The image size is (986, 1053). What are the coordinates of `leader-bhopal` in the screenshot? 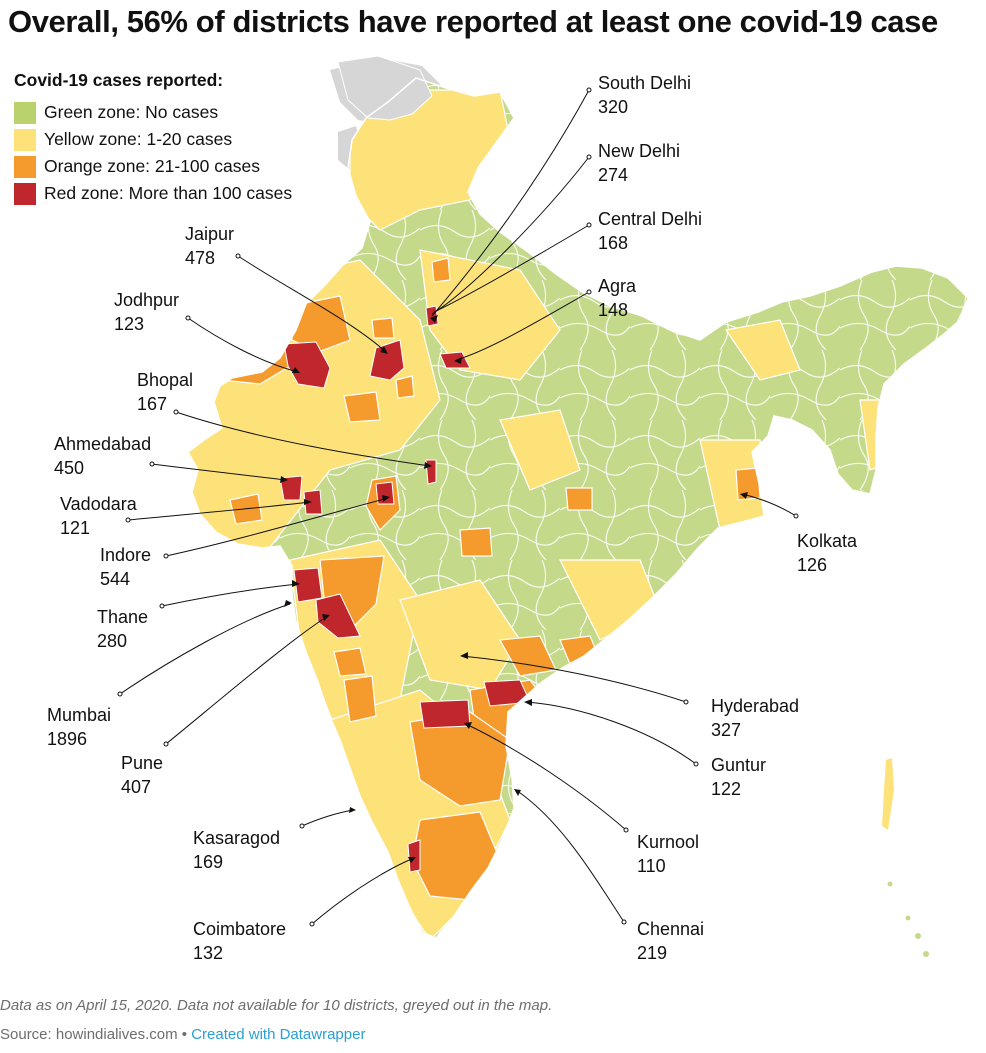 It's located at (303, 439).